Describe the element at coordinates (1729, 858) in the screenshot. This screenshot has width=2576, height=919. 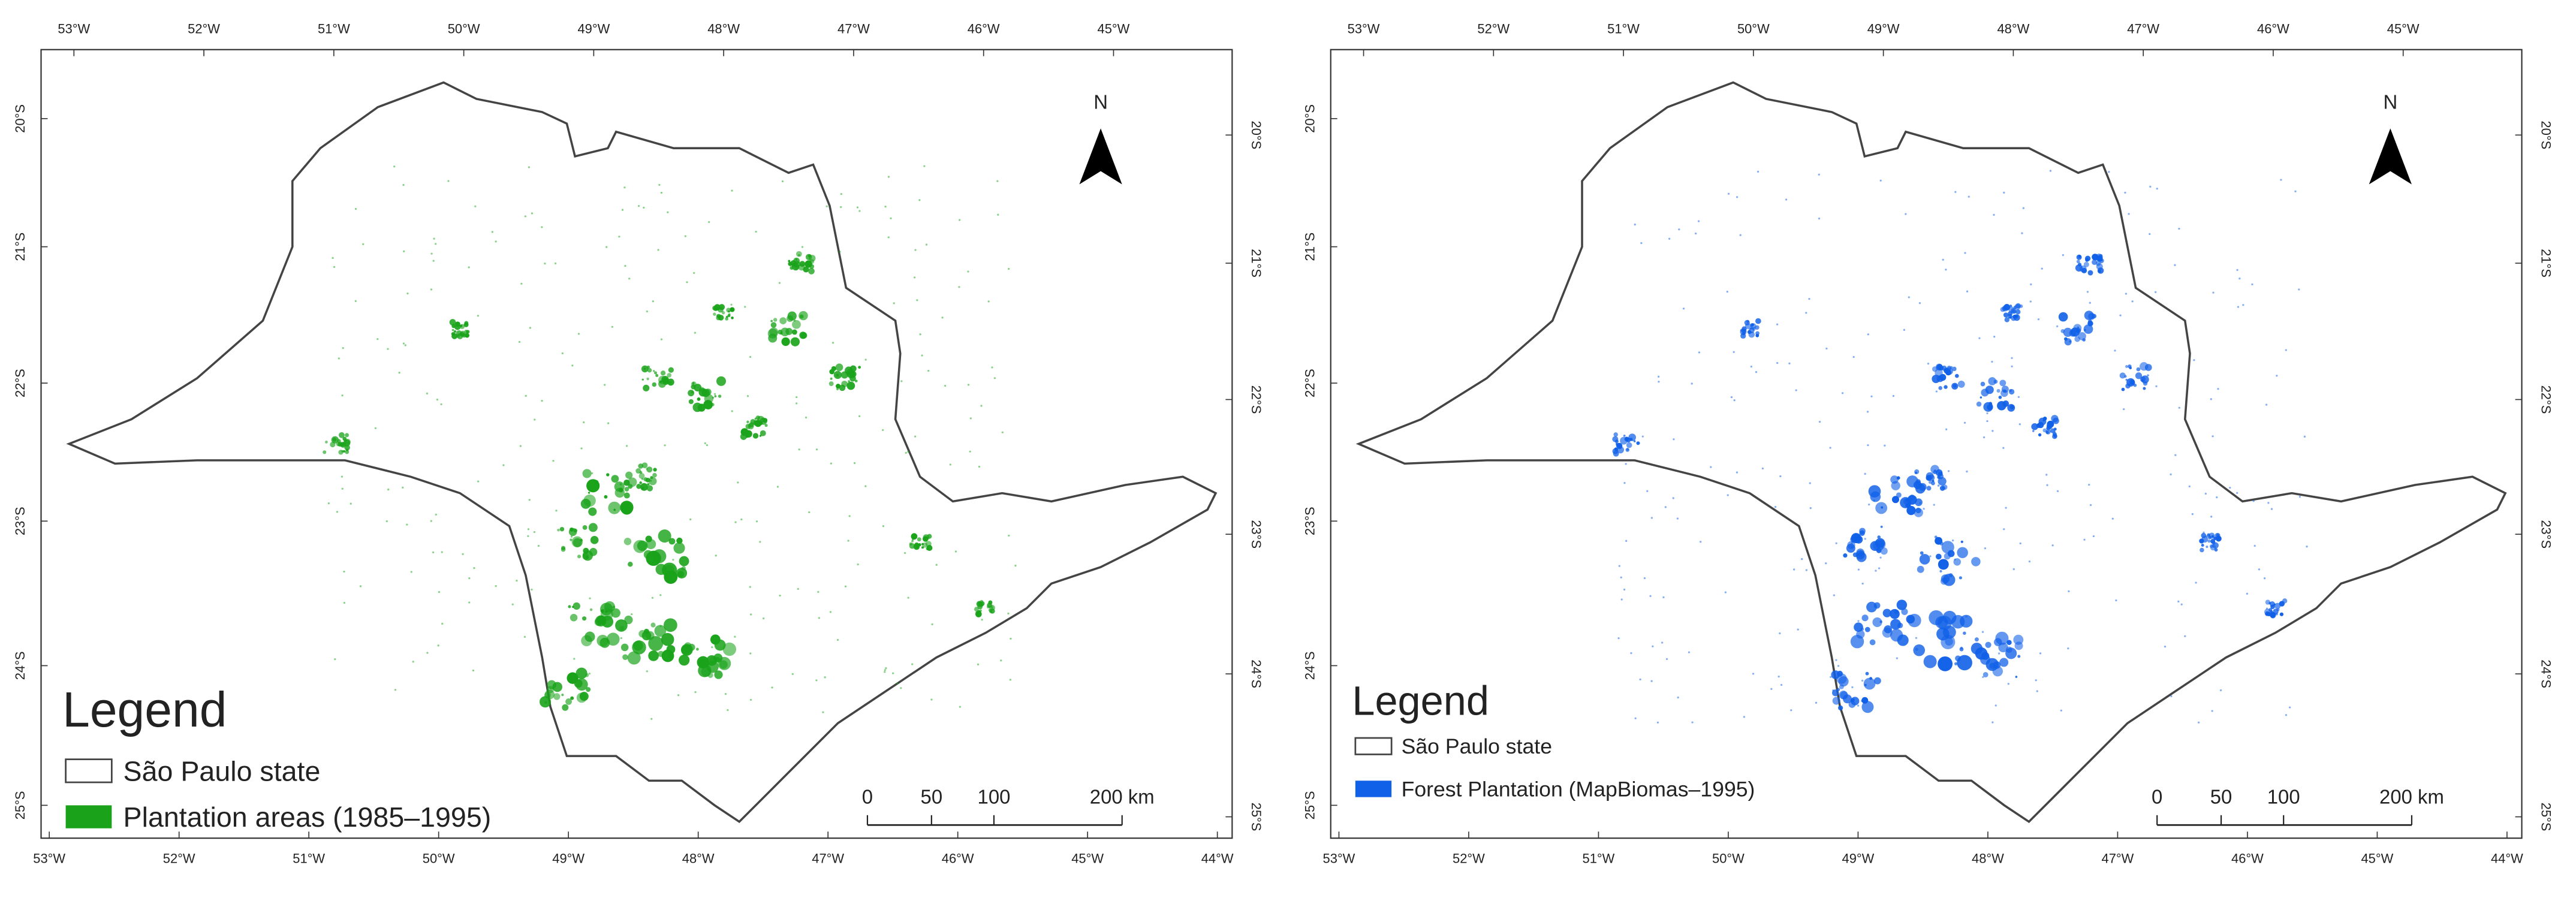
I see `bottom-lon-label: 50°W` at that location.